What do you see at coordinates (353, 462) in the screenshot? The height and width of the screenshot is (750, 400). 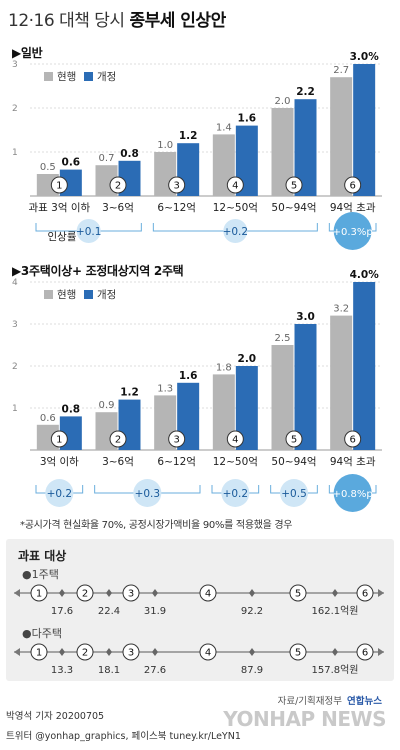 I see `category-label: 94억 초과` at bounding box center [353, 462].